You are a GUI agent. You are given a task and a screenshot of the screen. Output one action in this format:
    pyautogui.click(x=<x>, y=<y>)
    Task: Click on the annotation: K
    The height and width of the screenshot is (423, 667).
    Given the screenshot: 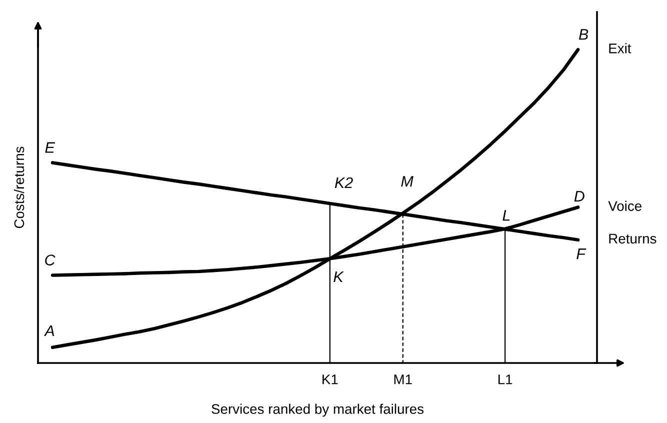 What is the action you would take?
    pyautogui.click(x=339, y=277)
    